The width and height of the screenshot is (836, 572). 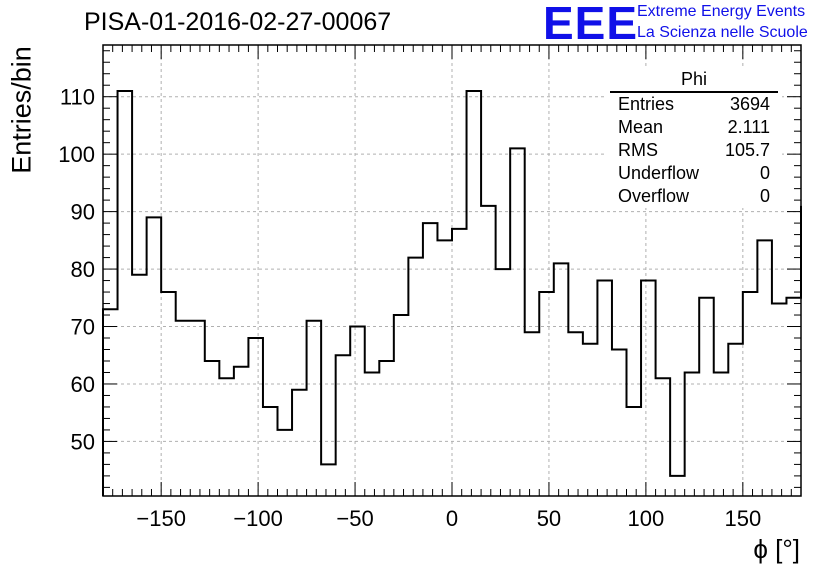 What do you see at coordinates (161, 518) in the screenshot?
I see `x-tick-label: −150` at bounding box center [161, 518].